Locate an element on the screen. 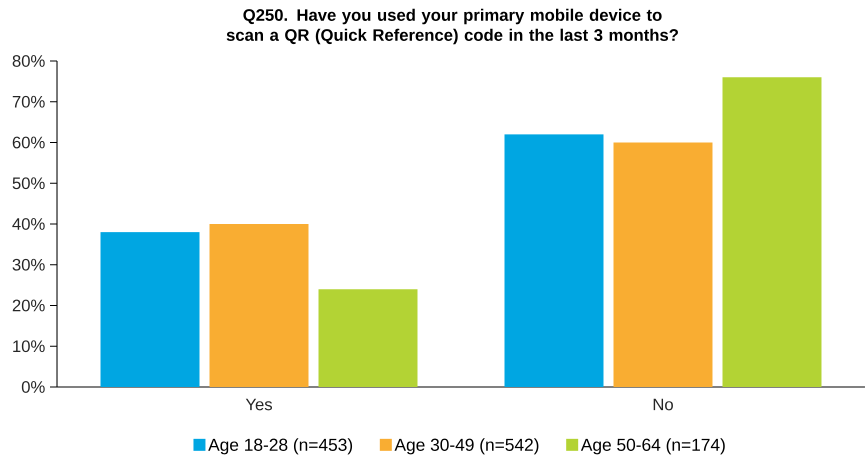  legend-label: Age 30-49 (n=542) is located at coordinates (466, 446).